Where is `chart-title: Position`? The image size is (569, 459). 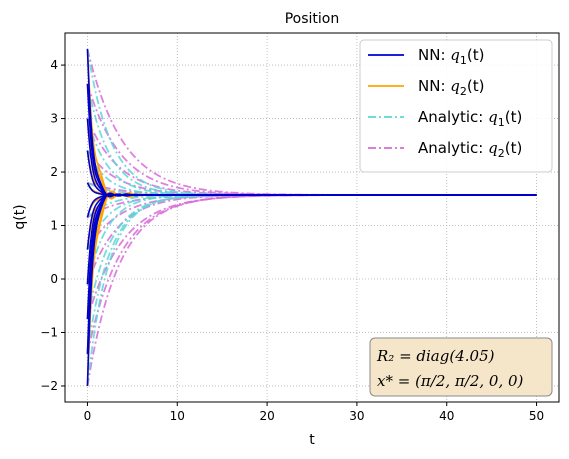 chart-title: Position is located at coordinates (312, 19).